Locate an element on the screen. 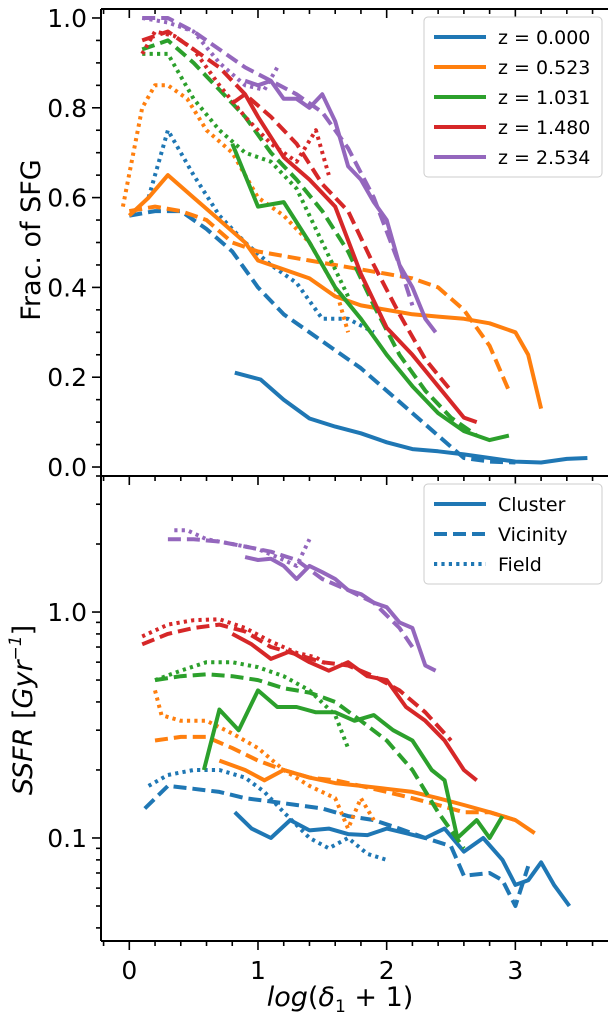  top-series-line-1.480-cluster is located at coordinates (354, 258).